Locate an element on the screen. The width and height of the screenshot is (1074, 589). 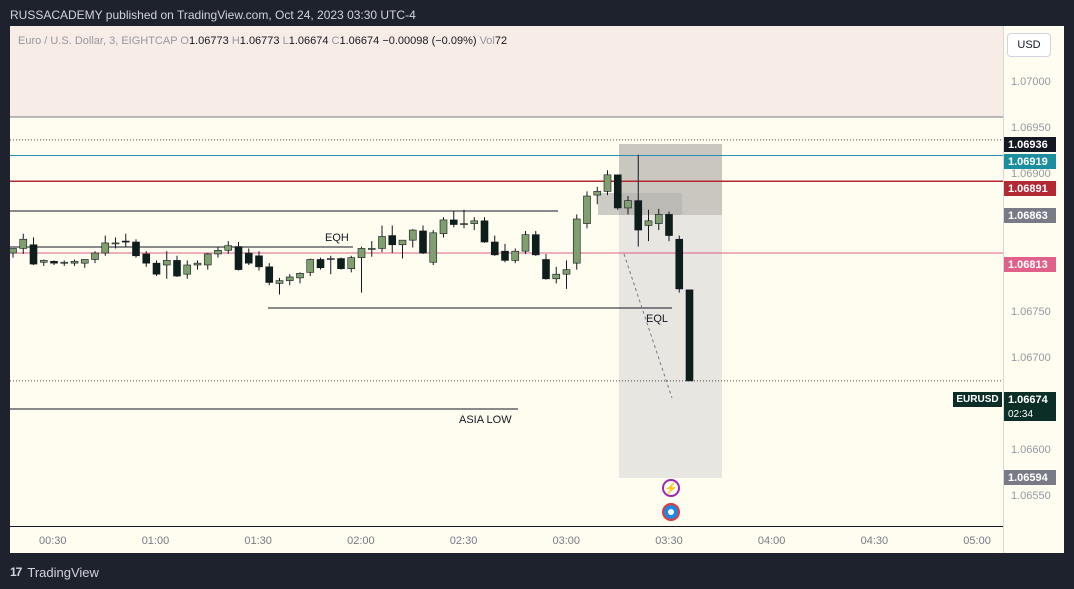
bar-countdown: 02:34 is located at coordinates (1030, 414).